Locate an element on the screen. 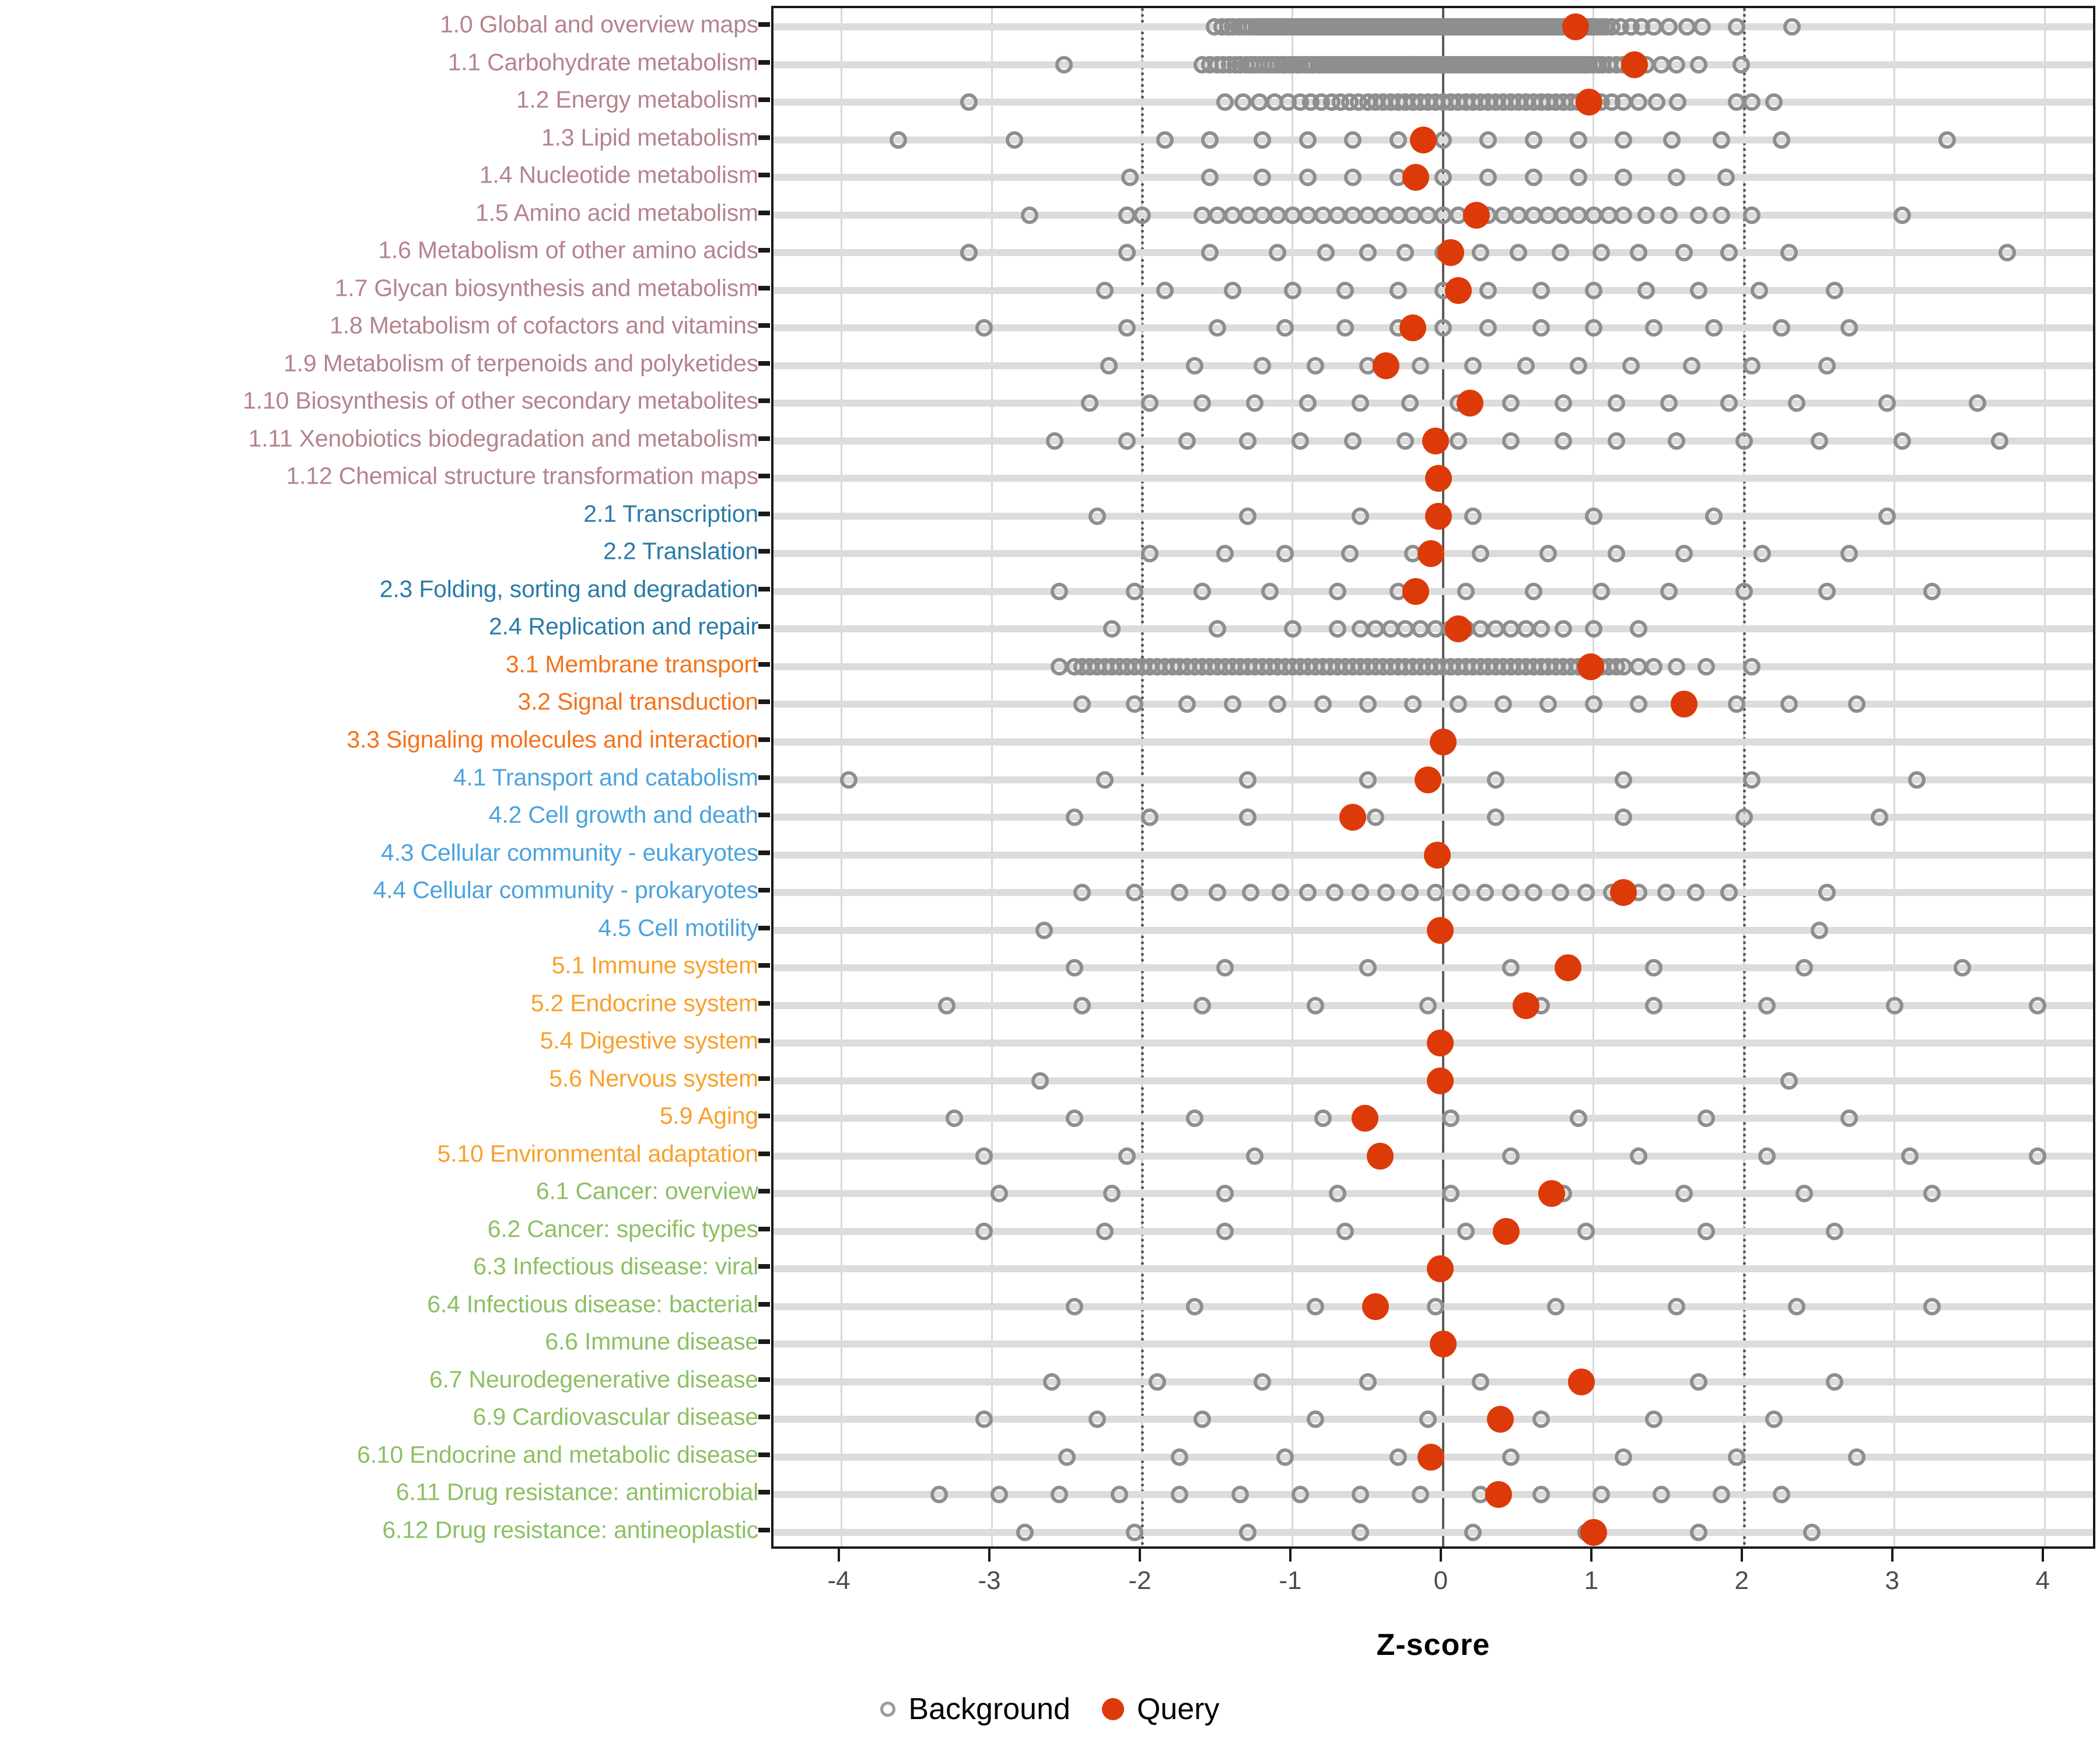 The image size is (2100, 1750). y-axis-label-1.0: 1.0 Global and overview maps is located at coordinates (599, 24).